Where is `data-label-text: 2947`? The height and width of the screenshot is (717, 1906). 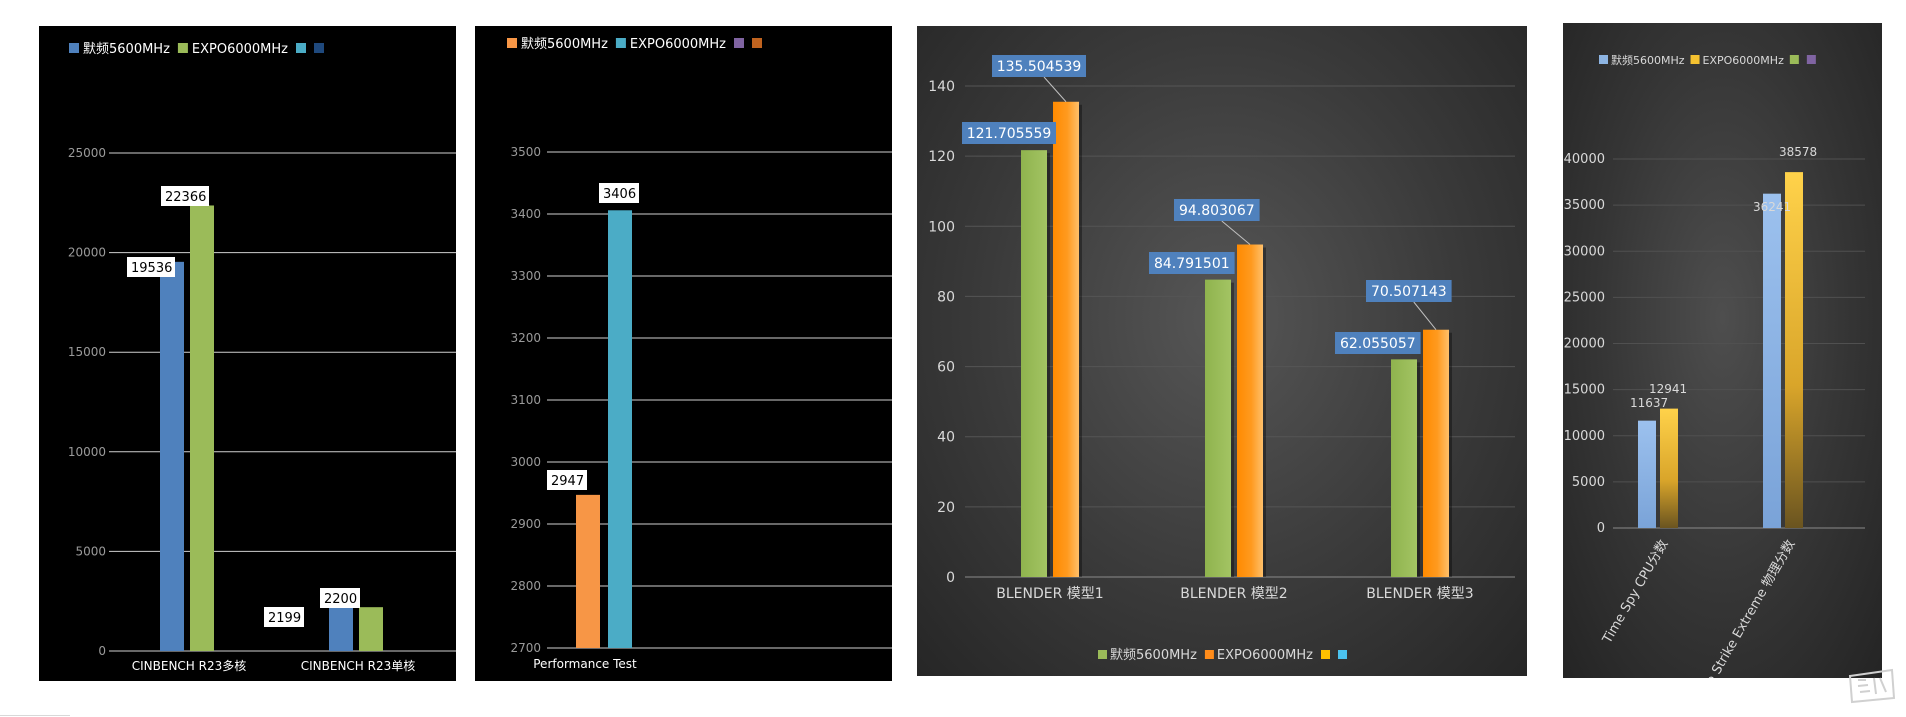 data-label-text: 2947 is located at coordinates (567, 481).